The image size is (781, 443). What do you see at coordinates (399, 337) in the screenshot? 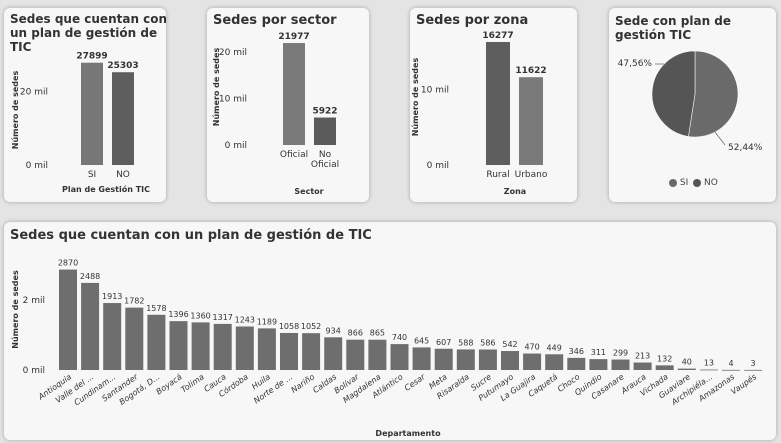
I see `bar-data-label: 740` at bounding box center [399, 337].